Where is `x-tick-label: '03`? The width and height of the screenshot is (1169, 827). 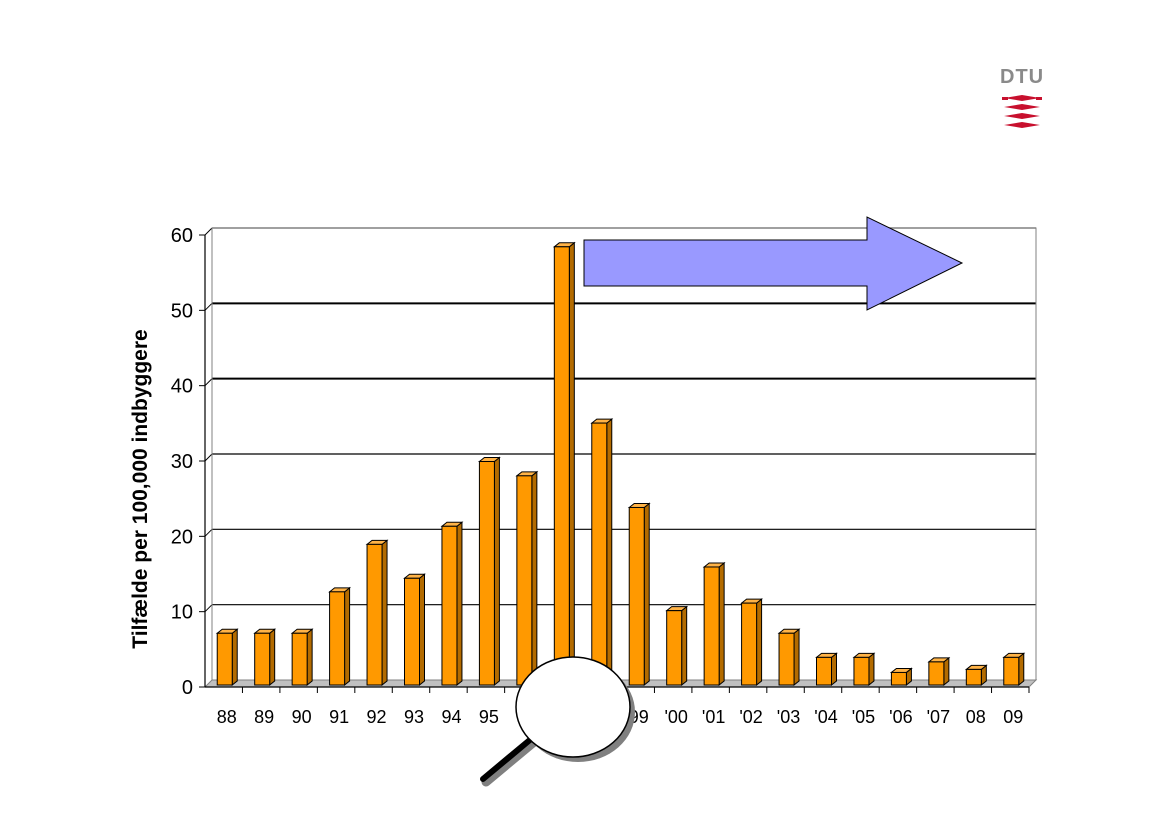
x-tick-label: '03 is located at coordinates (788, 717).